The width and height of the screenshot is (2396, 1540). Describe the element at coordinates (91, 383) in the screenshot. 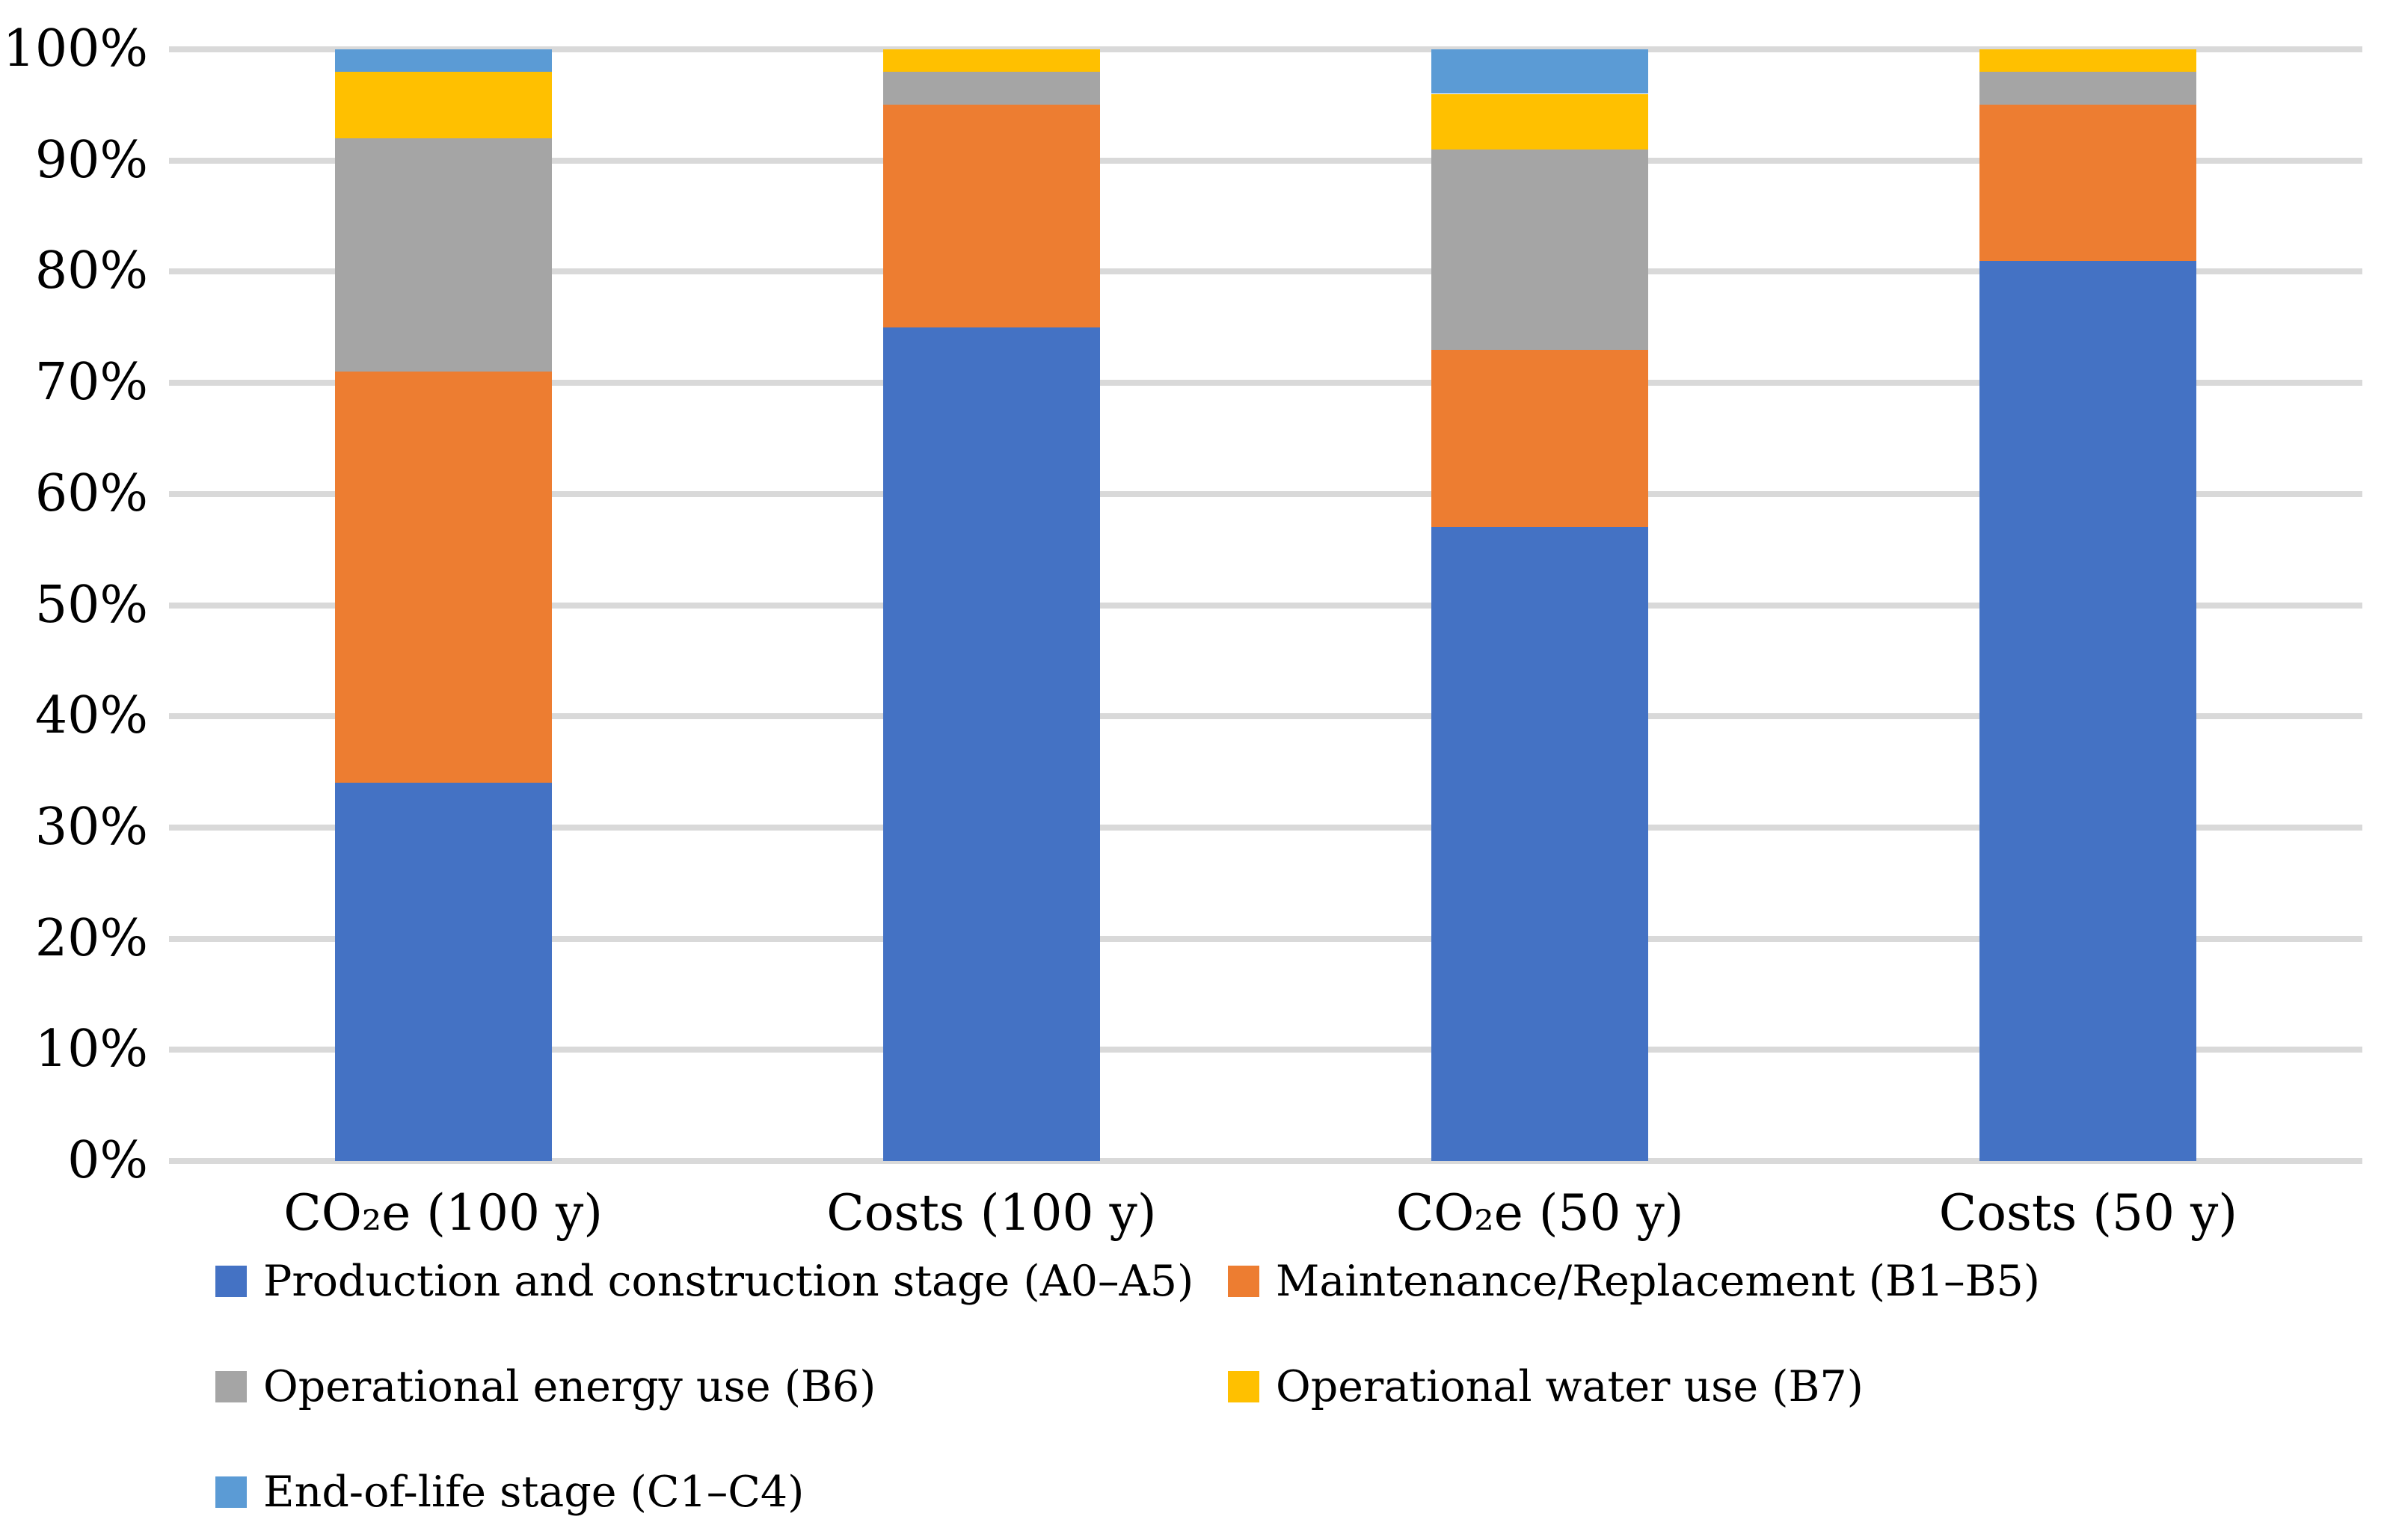

I see `y-tick-label-70: 70%` at that location.